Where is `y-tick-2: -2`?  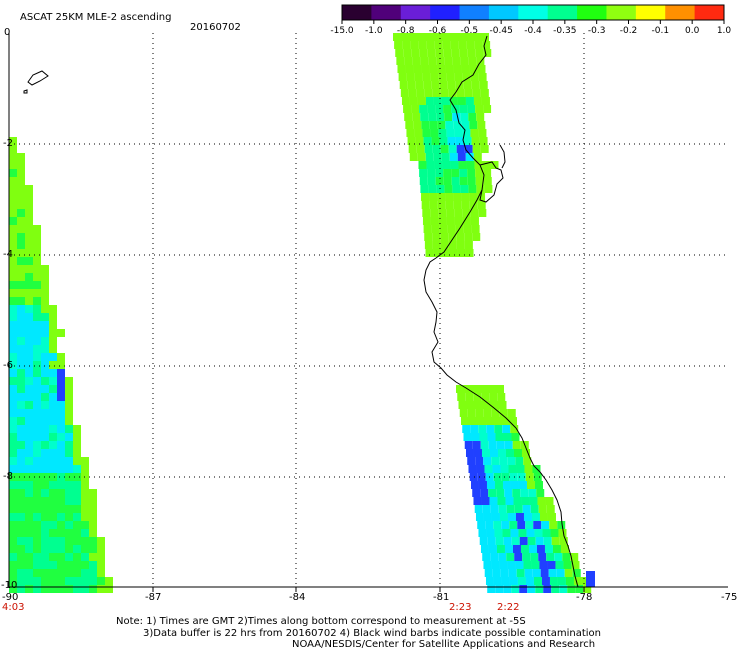 y-tick-2: -2 is located at coordinates (8, 143).